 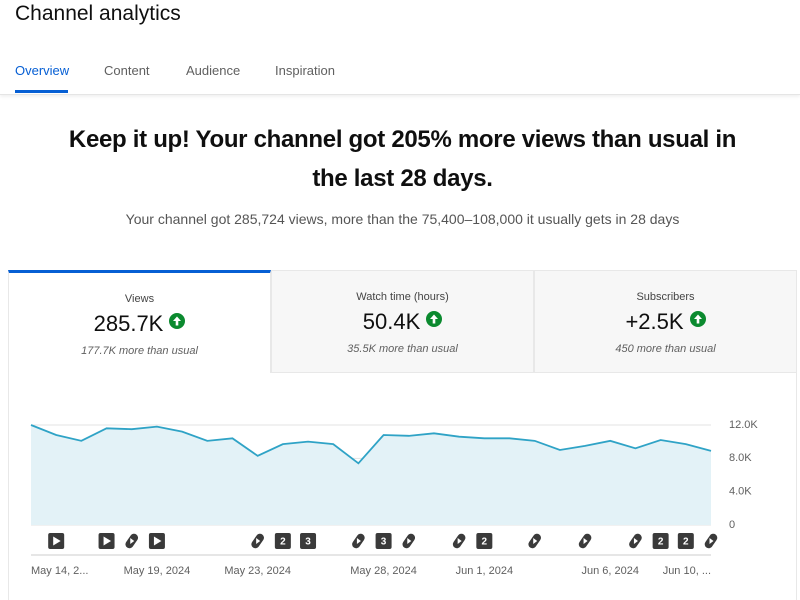 What do you see at coordinates (485, 571) in the screenshot?
I see `x-tick-label: Jun 1, 2024` at bounding box center [485, 571].